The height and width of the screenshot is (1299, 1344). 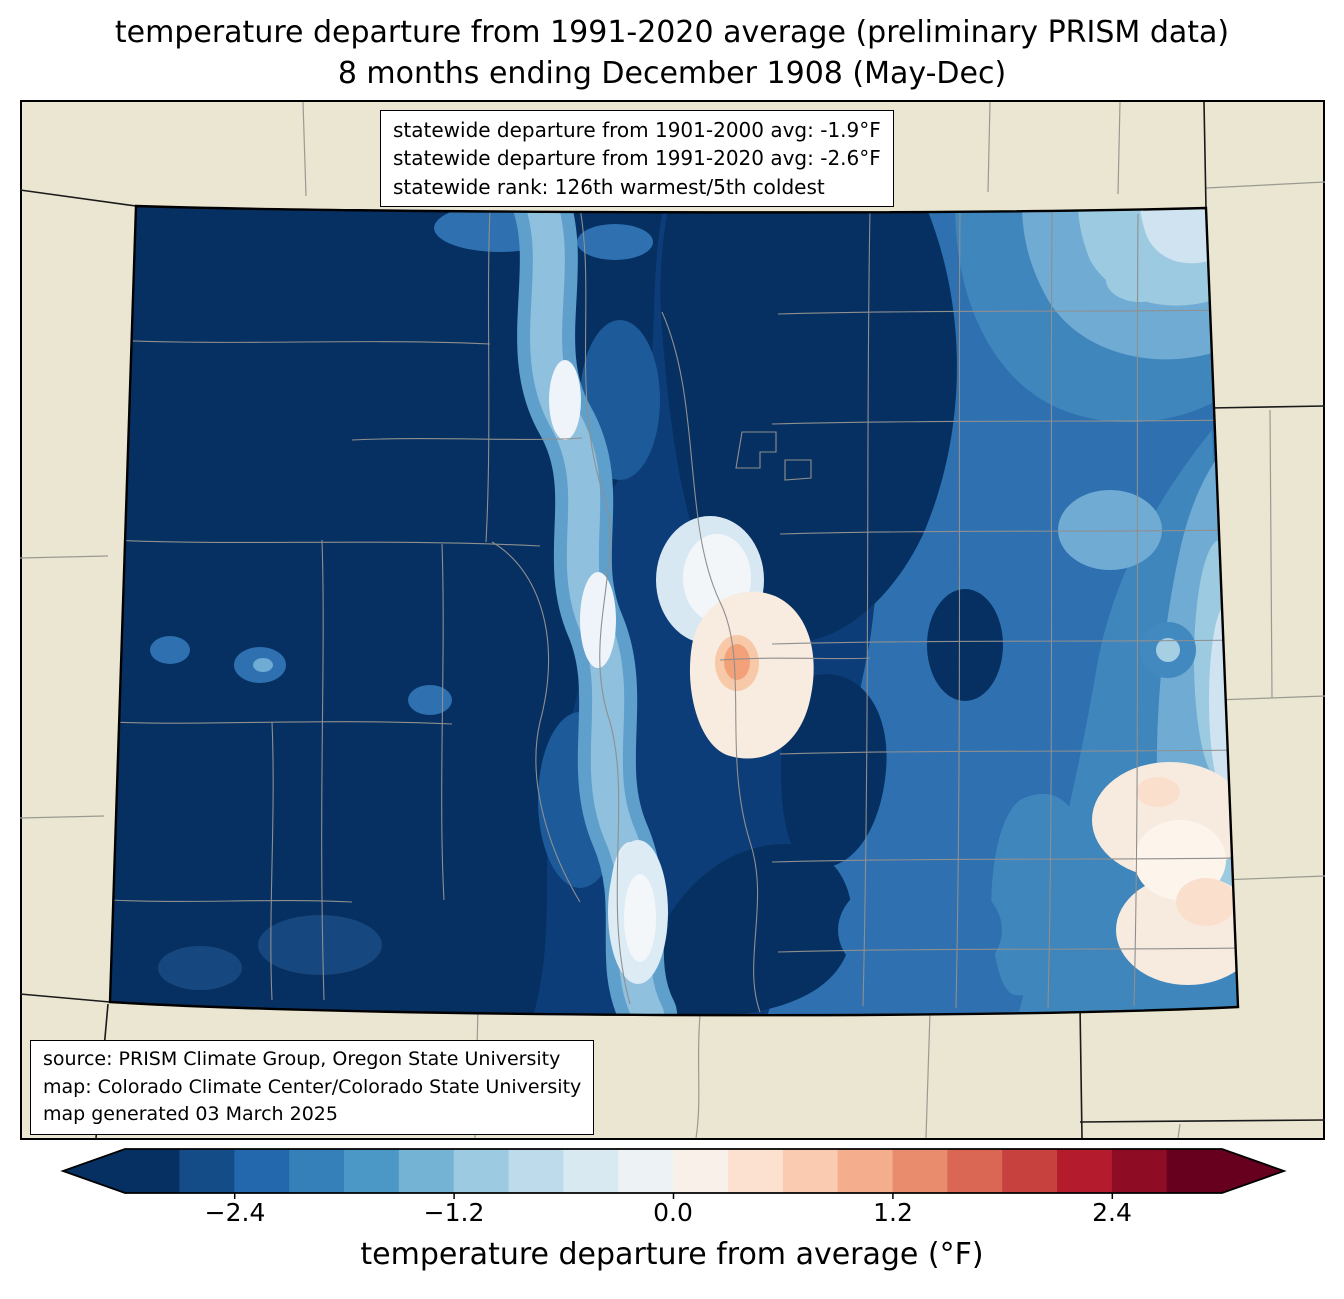 I want to click on colorbar-tick-label: −2.4, so click(x=235, y=1212).